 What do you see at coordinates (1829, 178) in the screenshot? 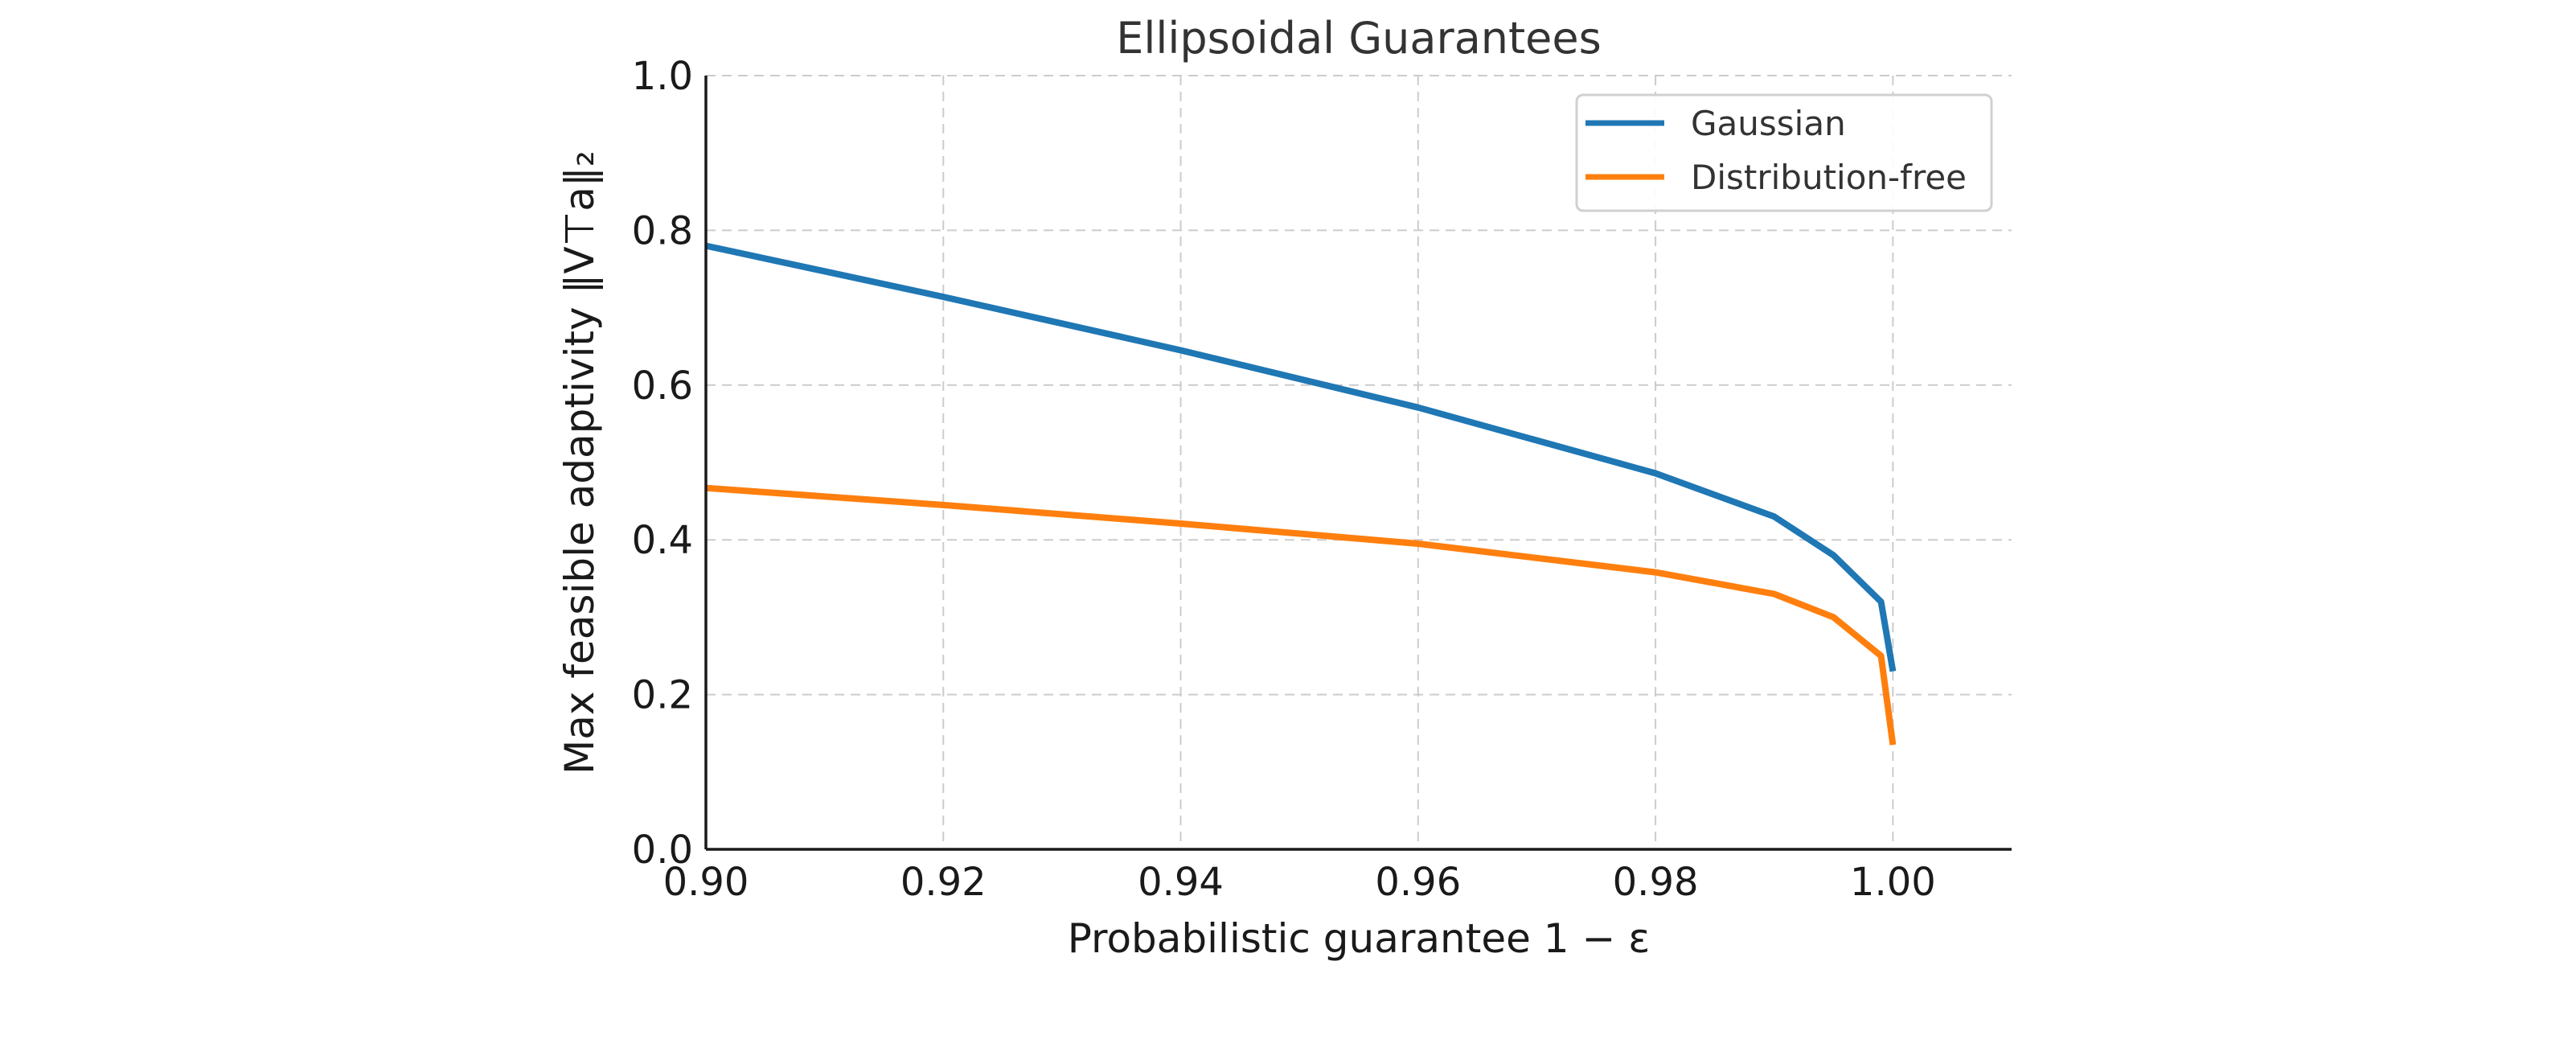
I see `legend-label-distribution-free: Distribution-free` at bounding box center [1829, 178].